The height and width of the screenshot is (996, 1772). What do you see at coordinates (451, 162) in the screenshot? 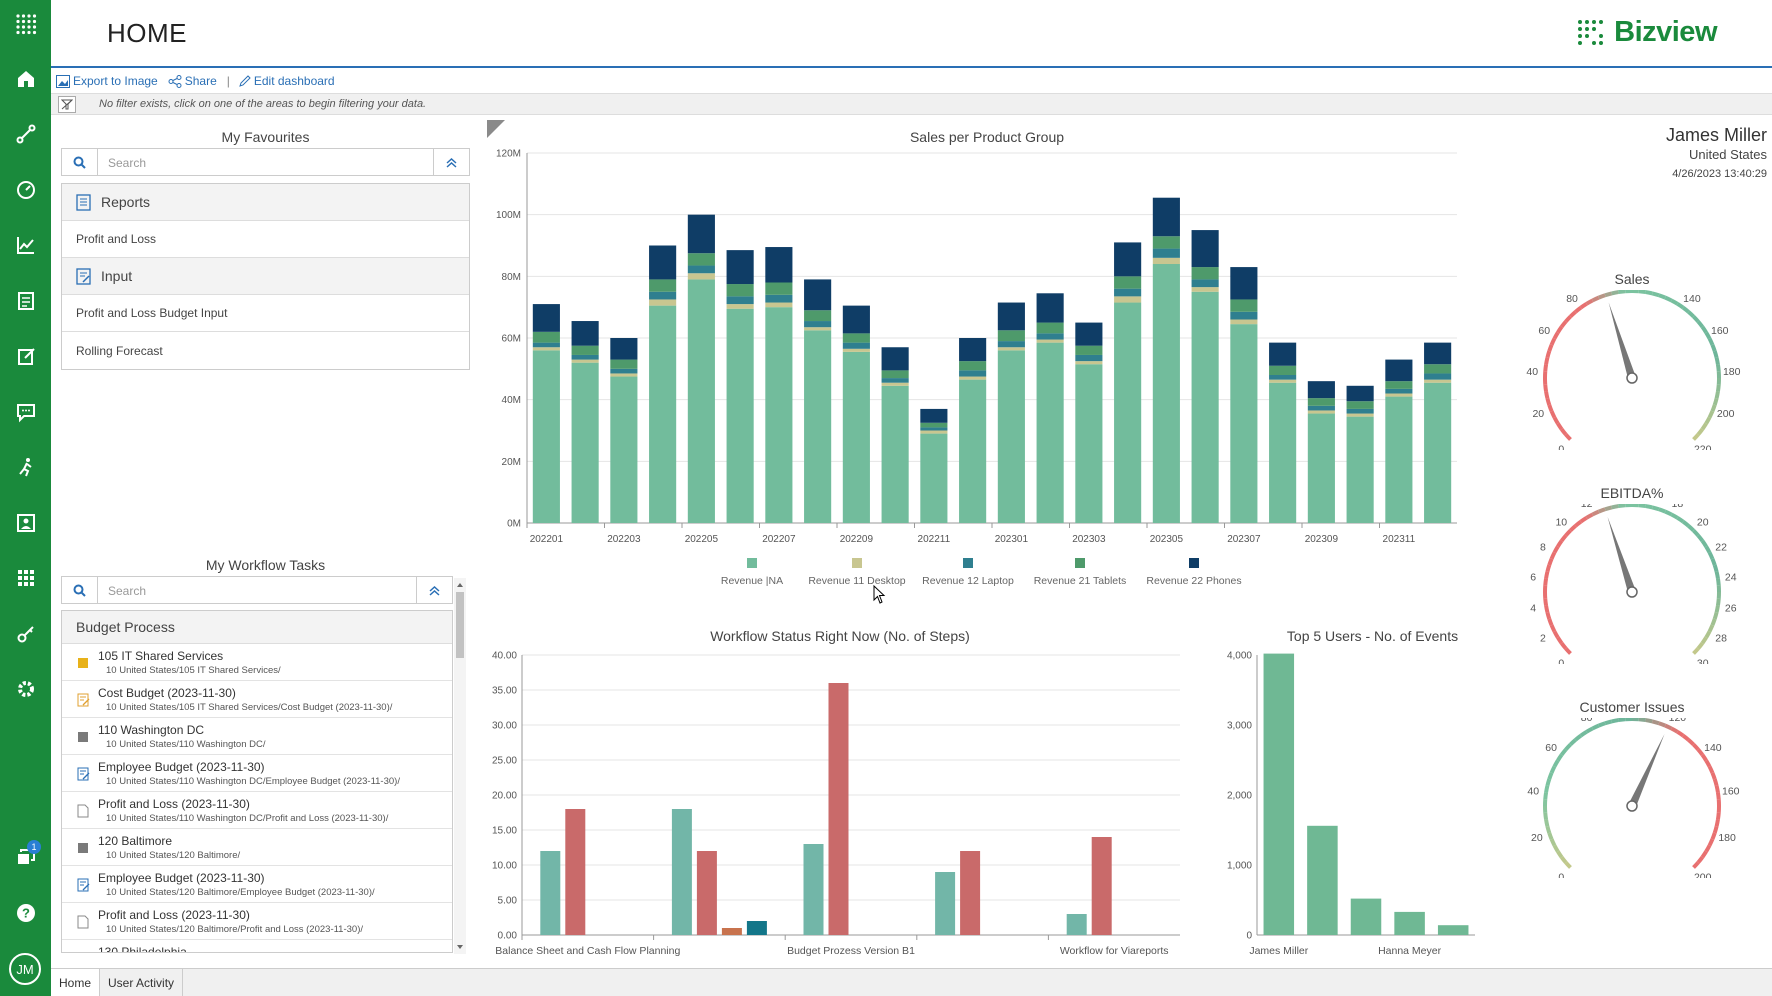
I see `chevron-up-icon` at bounding box center [451, 162].